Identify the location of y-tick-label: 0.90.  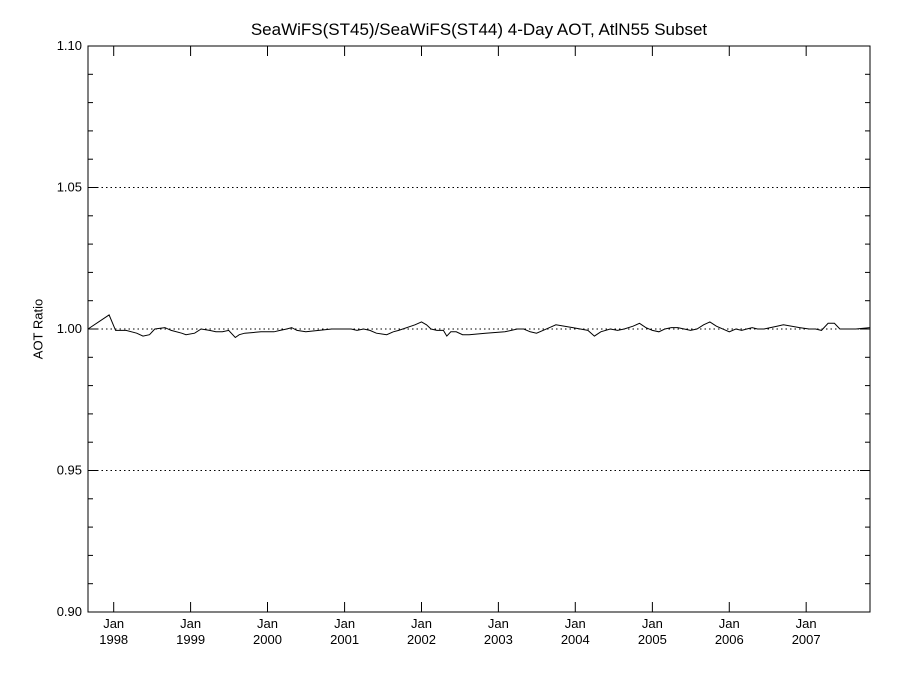
(69, 611).